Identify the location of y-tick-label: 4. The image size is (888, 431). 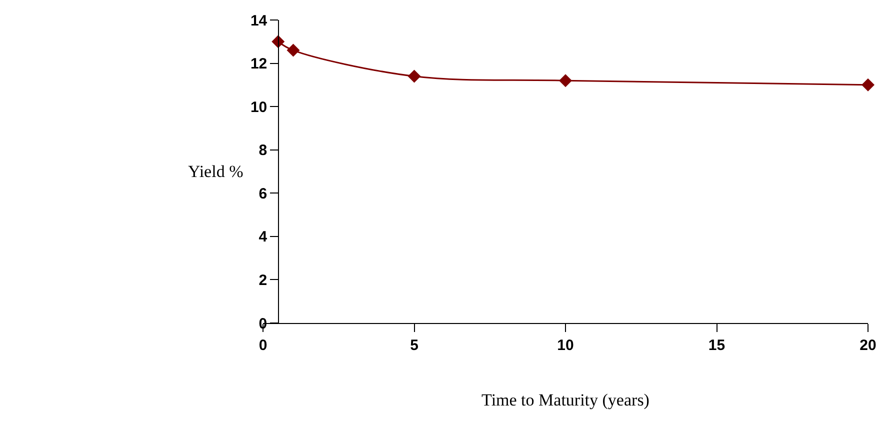
(263, 237).